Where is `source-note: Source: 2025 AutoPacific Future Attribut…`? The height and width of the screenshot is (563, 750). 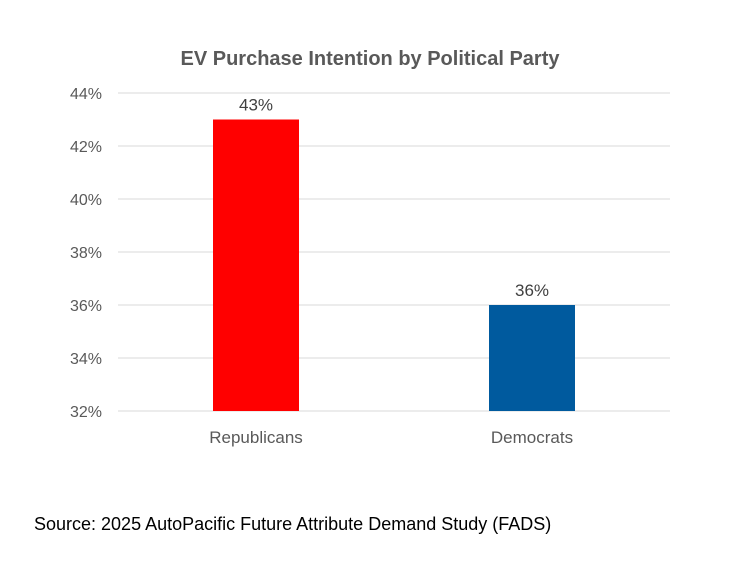
source-note: Source: 2025 AutoPacific Future Attribut… is located at coordinates (293, 524).